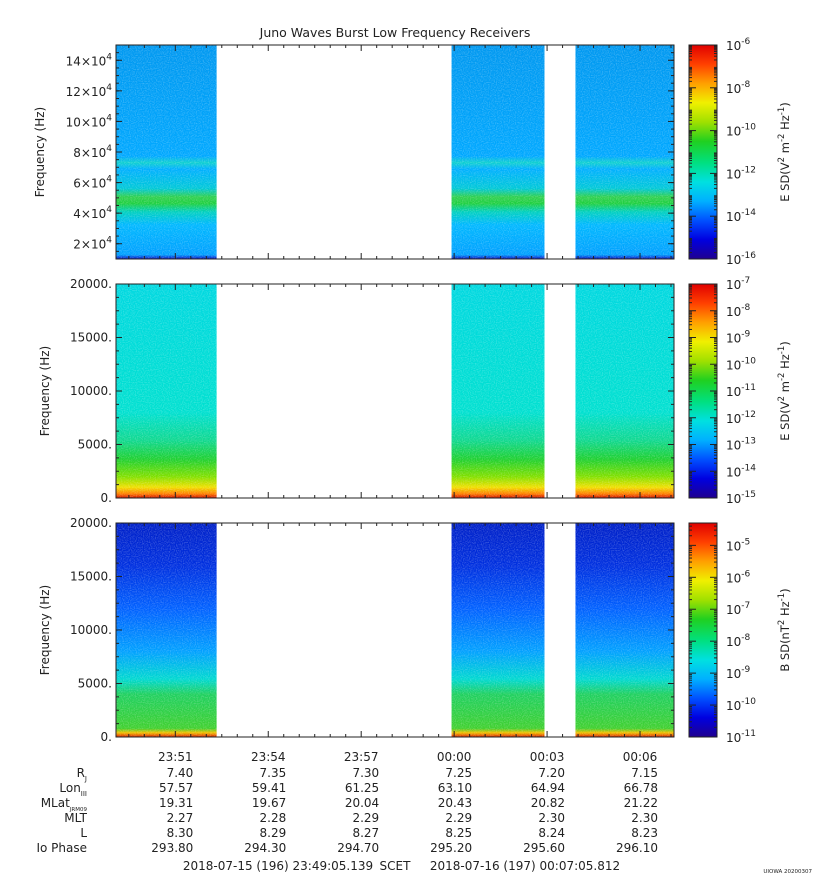 The width and height of the screenshot is (815, 880). What do you see at coordinates (268, 757) in the screenshot?
I see `time-tick-label: 23:54` at bounding box center [268, 757].